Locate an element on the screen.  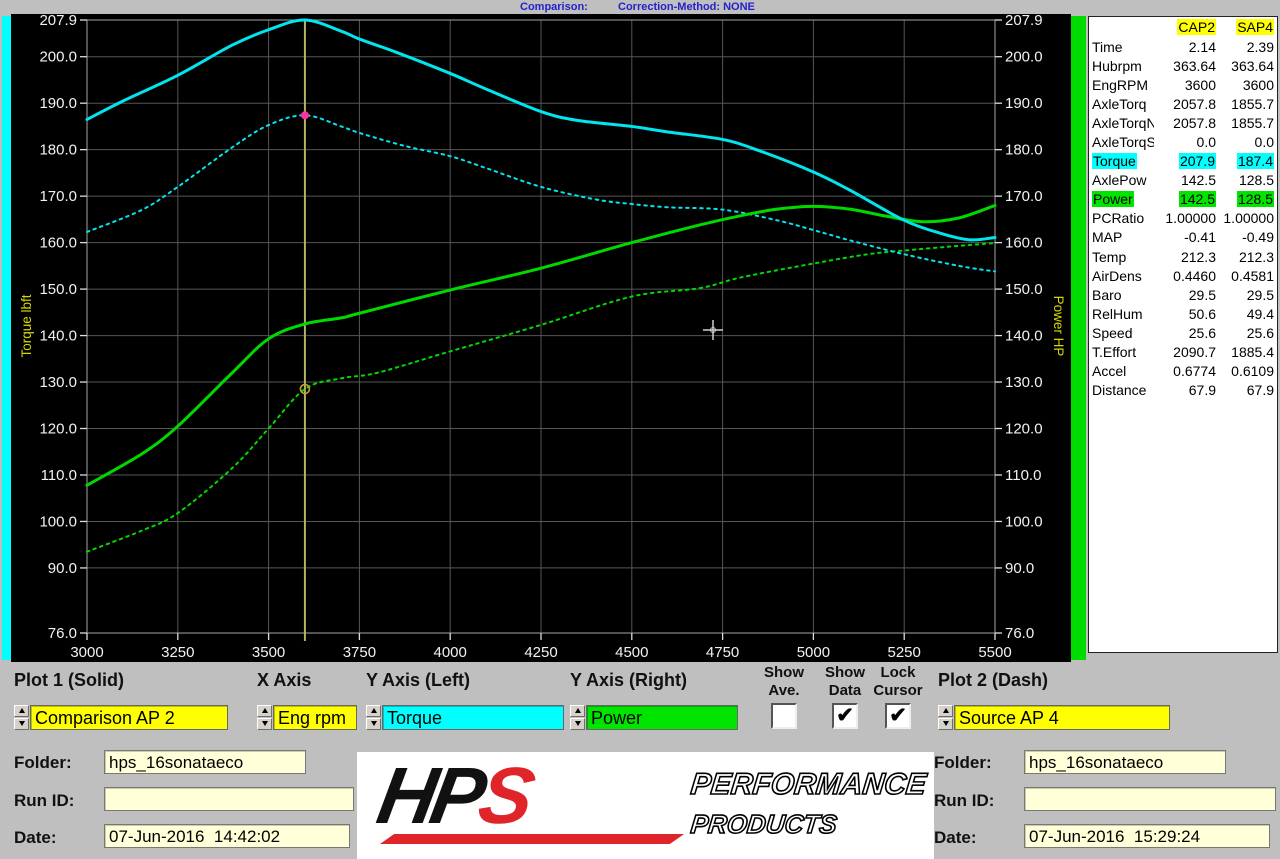
xaxis-select: Eng rpm is located at coordinates (315, 717).